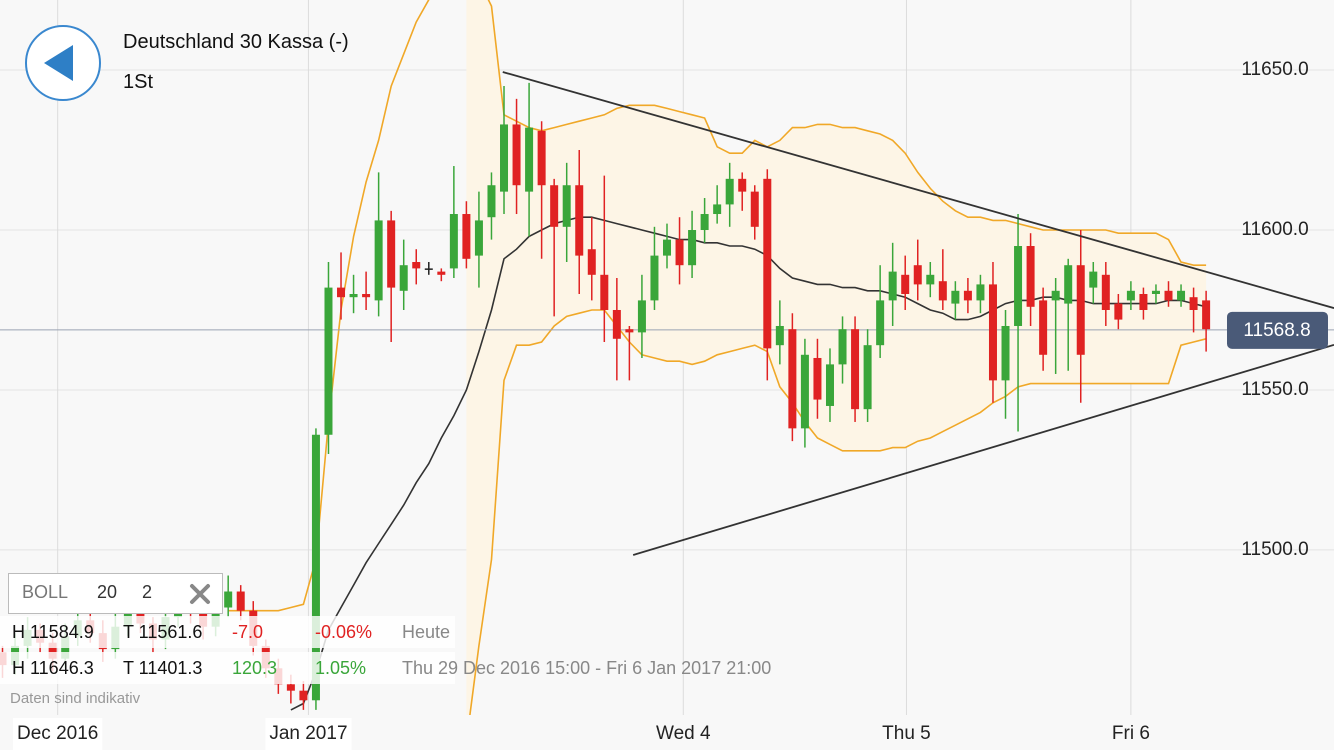  I want to click on y-tick-label: 11500.0, so click(1274, 549).